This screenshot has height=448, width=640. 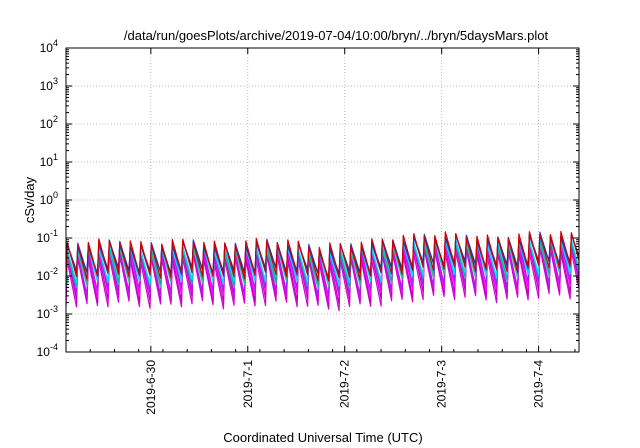 What do you see at coordinates (47, 274) in the screenshot?
I see `y-tick-label: 10⁻²` at bounding box center [47, 274].